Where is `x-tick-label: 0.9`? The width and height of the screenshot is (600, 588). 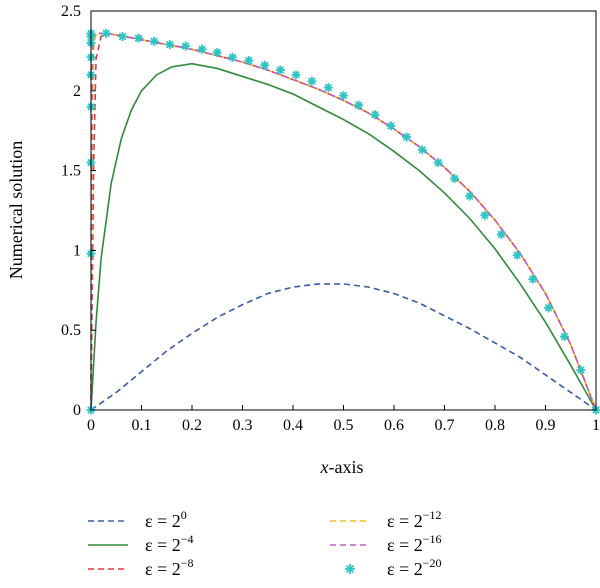 x-tick-label: 0.9 is located at coordinates (546, 425).